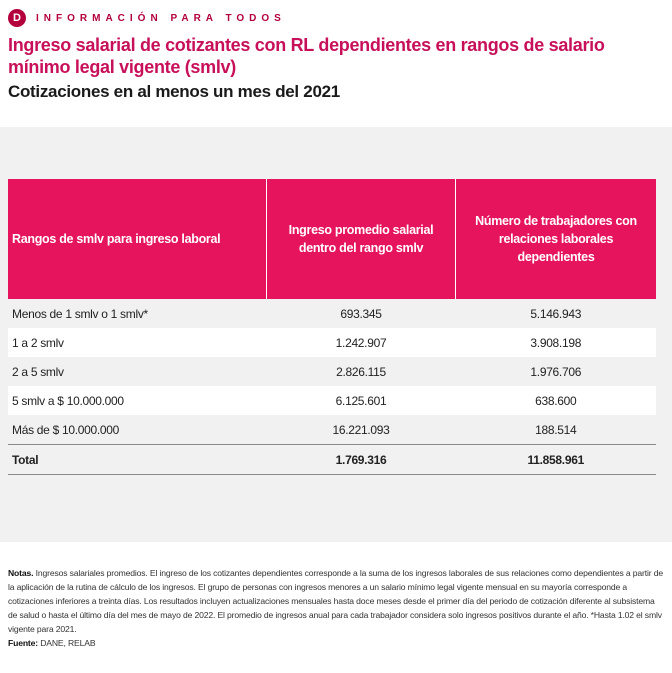 This screenshot has height=673, width=672. I want to click on income-cell: 693.345, so click(361, 313).